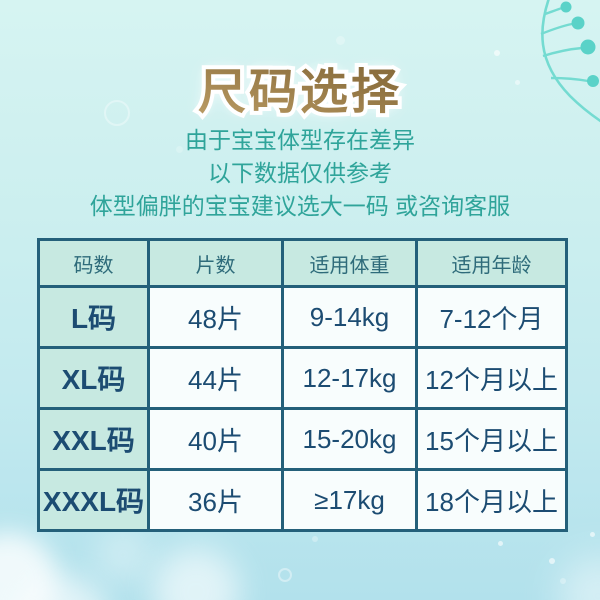  What do you see at coordinates (215, 500) in the screenshot?
I see `cell-pieces: 36片` at bounding box center [215, 500].